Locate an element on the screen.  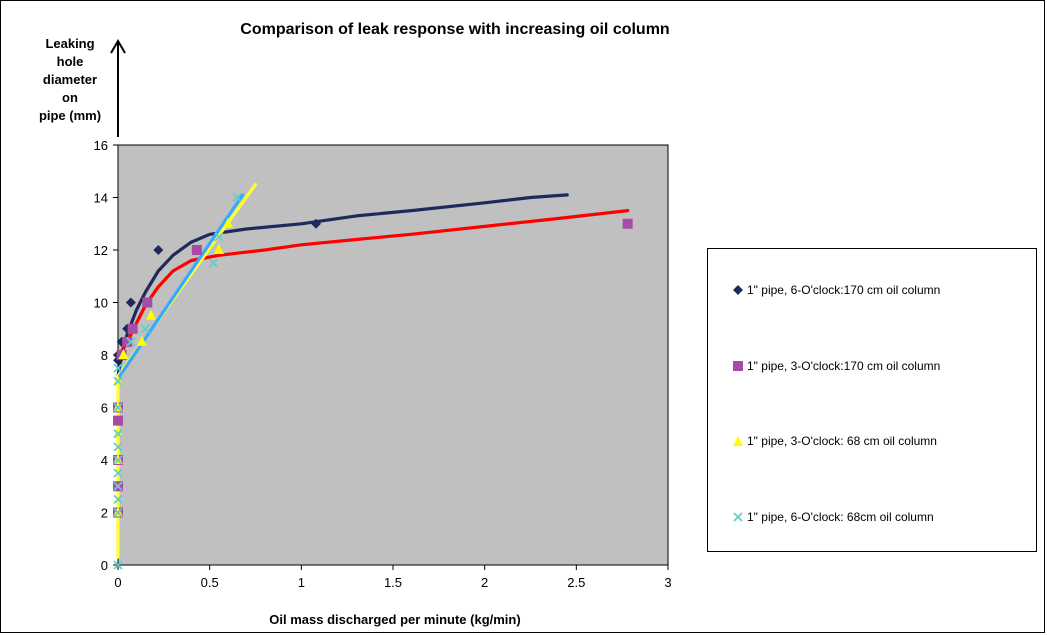
y-tick-label: 0 is located at coordinates (104, 565).